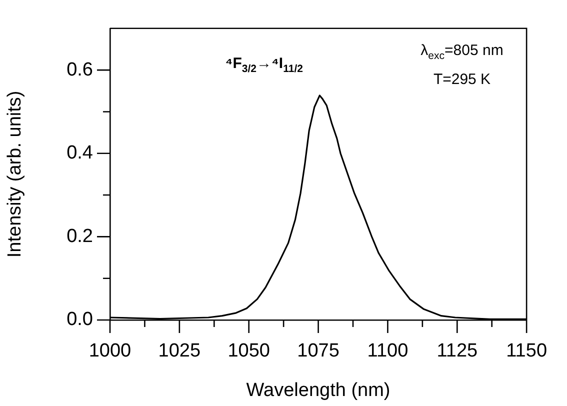 This screenshot has height=406, width=567. What do you see at coordinates (462, 79) in the screenshot?
I see `annotation: T=295 K` at bounding box center [462, 79].